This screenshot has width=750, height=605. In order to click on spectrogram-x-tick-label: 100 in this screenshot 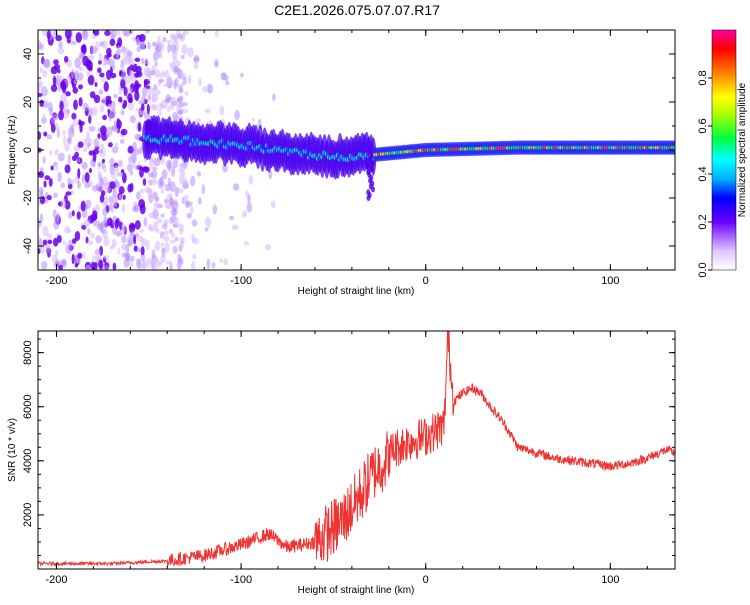, I will do `click(610, 281)`.